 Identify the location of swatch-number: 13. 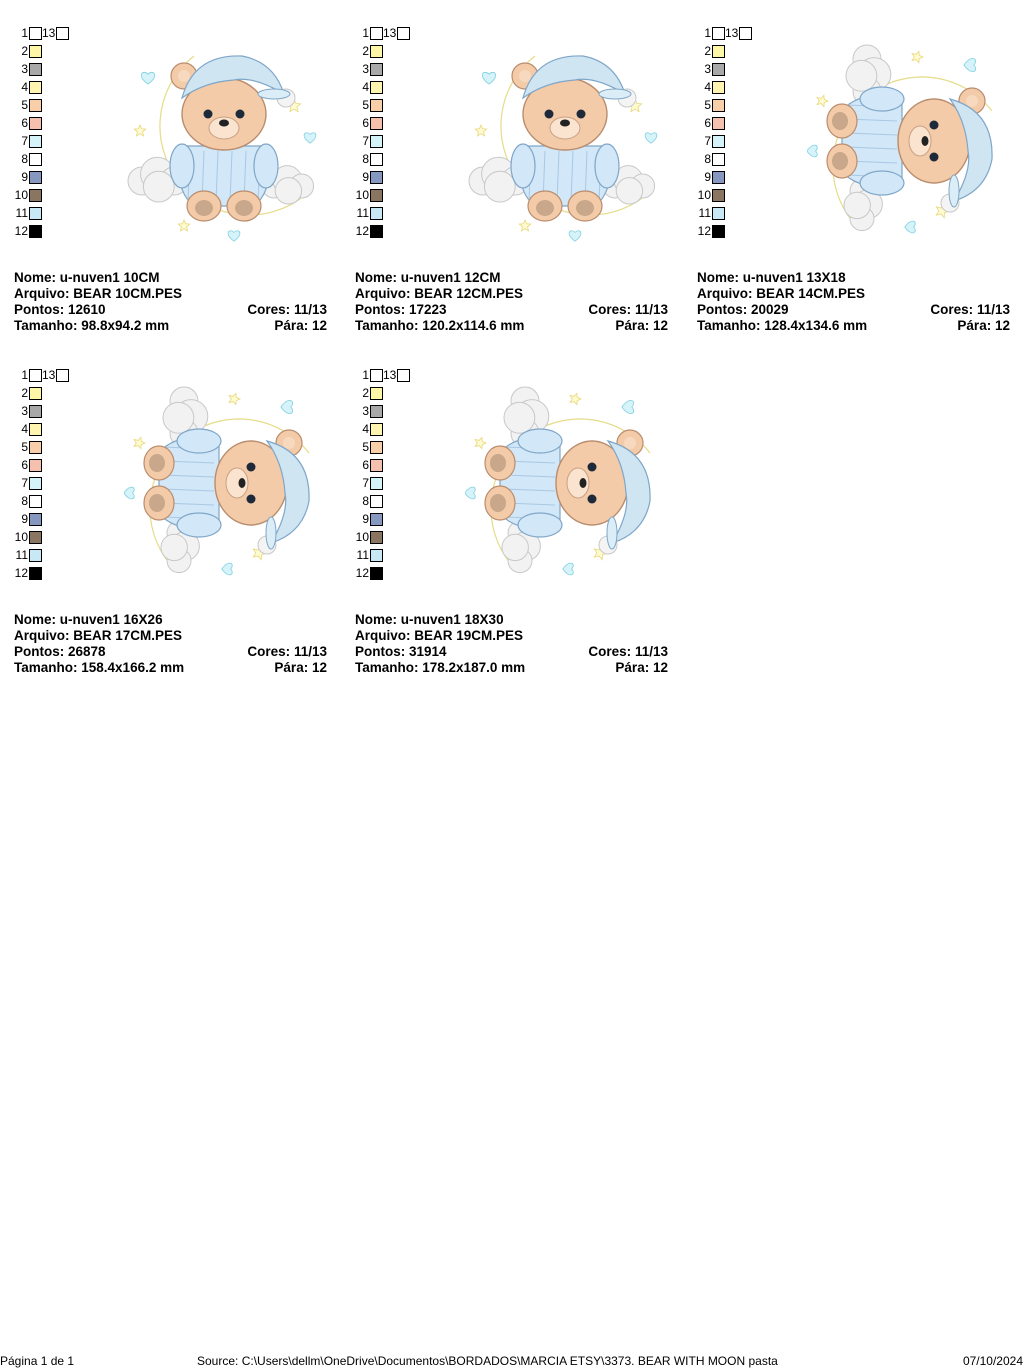
(390, 33).